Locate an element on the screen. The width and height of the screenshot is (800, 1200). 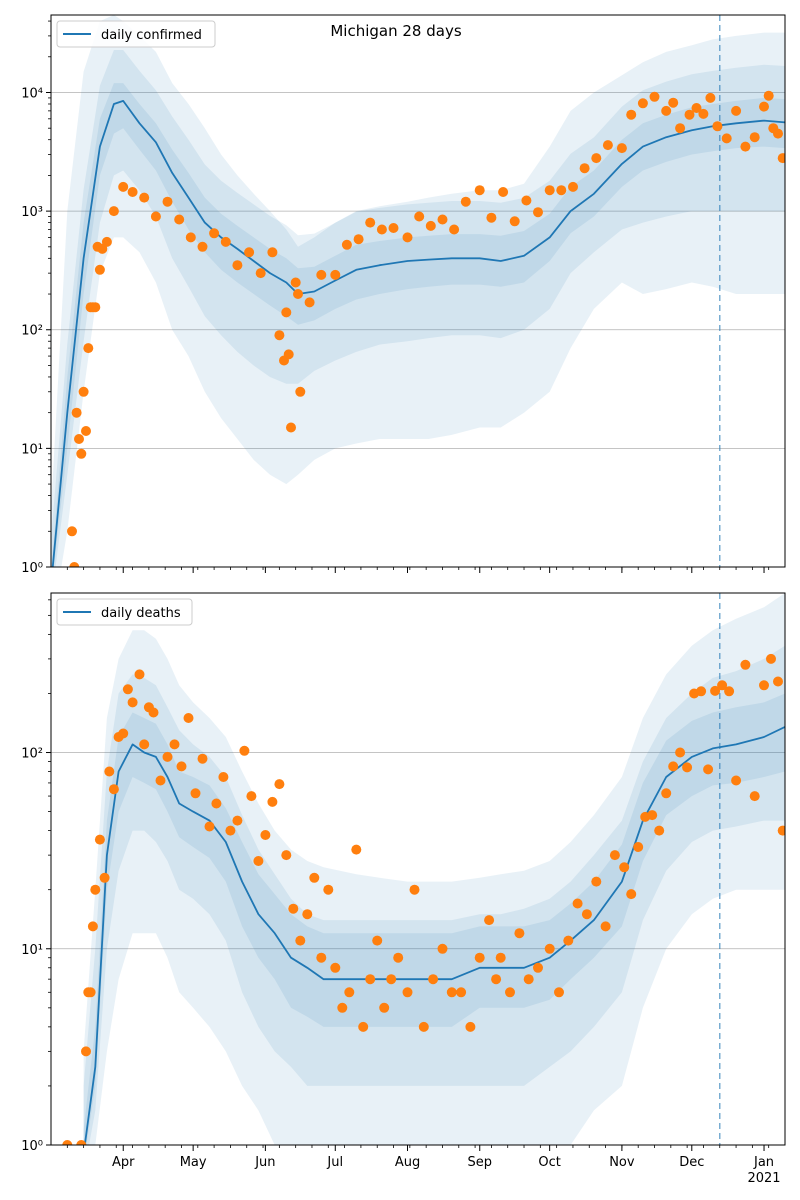
x-tick-label-7: Nov is located at coordinates (622, 1162).